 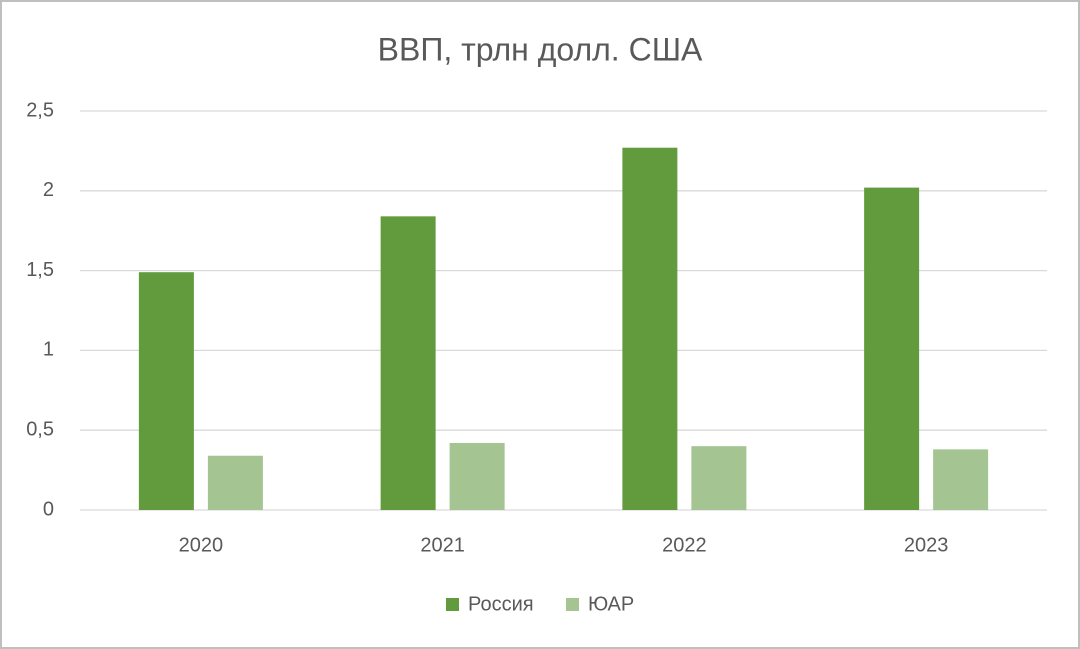 What do you see at coordinates (48, 509) in the screenshot?
I see `y-tick-label: 0` at bounding box center [48, 509].